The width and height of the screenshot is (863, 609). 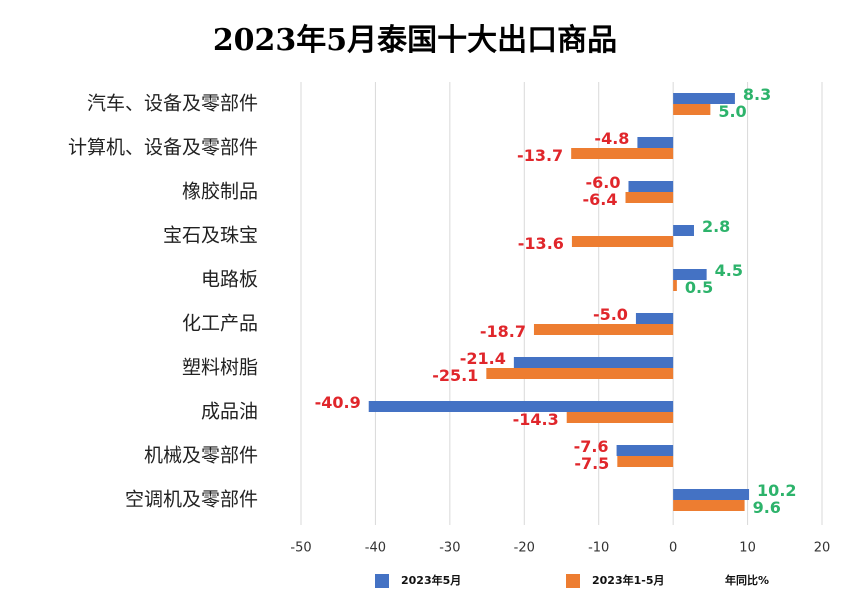 I want to click on value-label: -4.8, so click(x=611, y=138).